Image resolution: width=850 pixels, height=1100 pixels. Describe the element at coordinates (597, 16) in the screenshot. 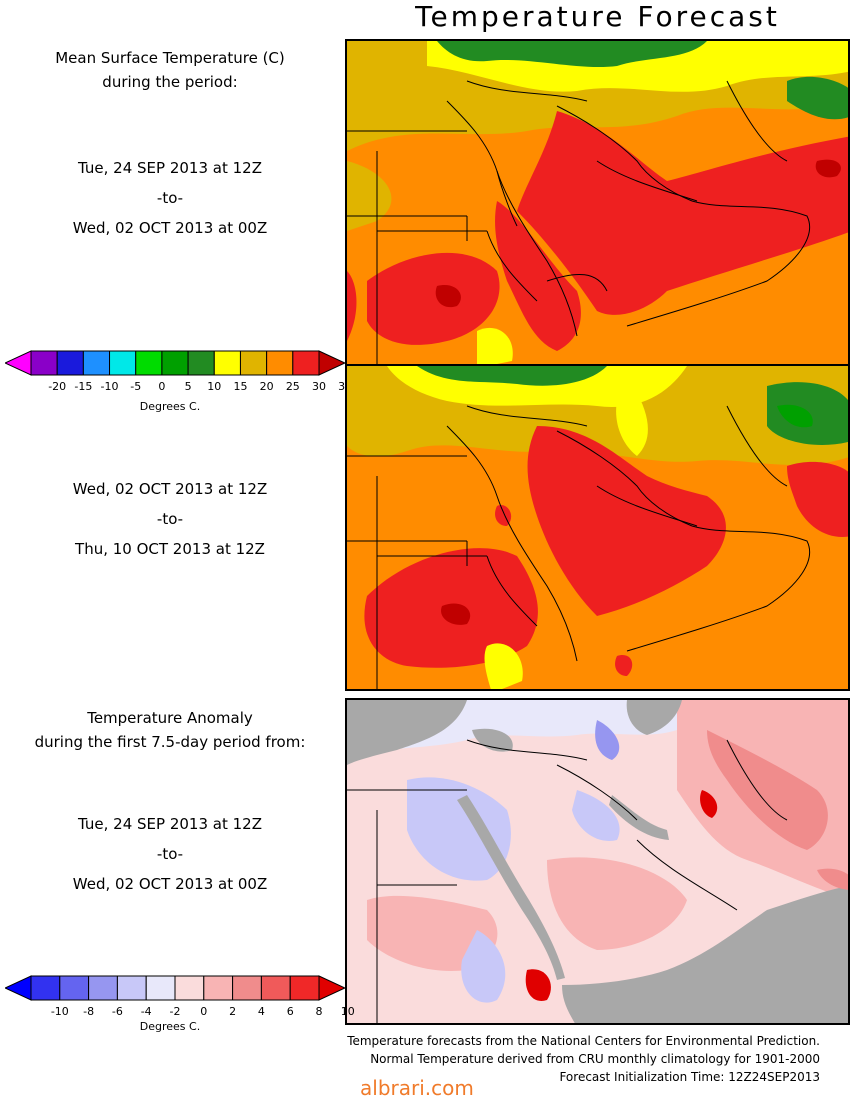

I see `page-title: Temperature Forecast` at that location.